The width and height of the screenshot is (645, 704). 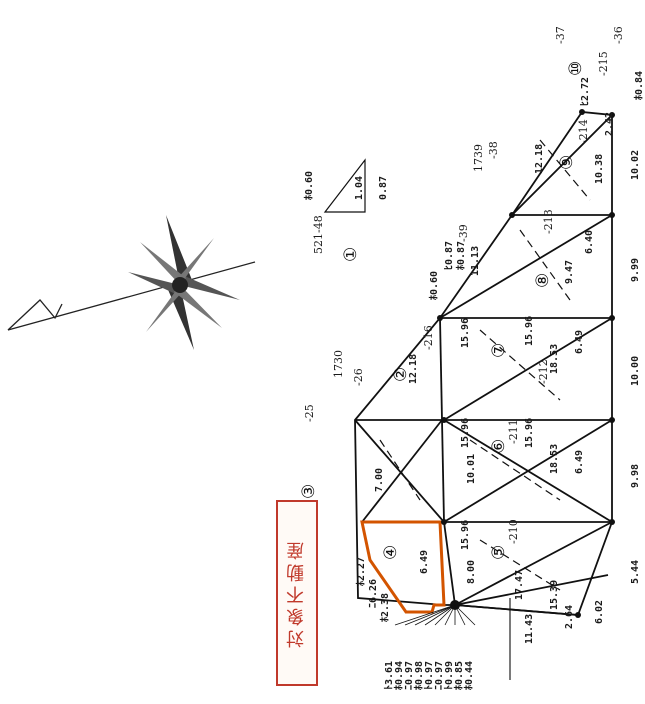 What do you see at coordinates (567, 162) in the screenshot?
I see `lot-number-9: ⑨` at bounding box center [567, 162].